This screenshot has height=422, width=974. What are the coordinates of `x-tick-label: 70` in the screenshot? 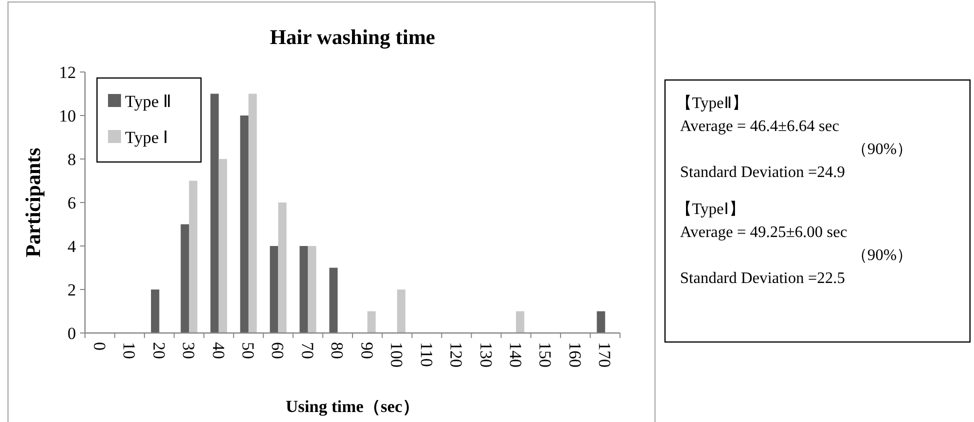 It's located at (307, 350).